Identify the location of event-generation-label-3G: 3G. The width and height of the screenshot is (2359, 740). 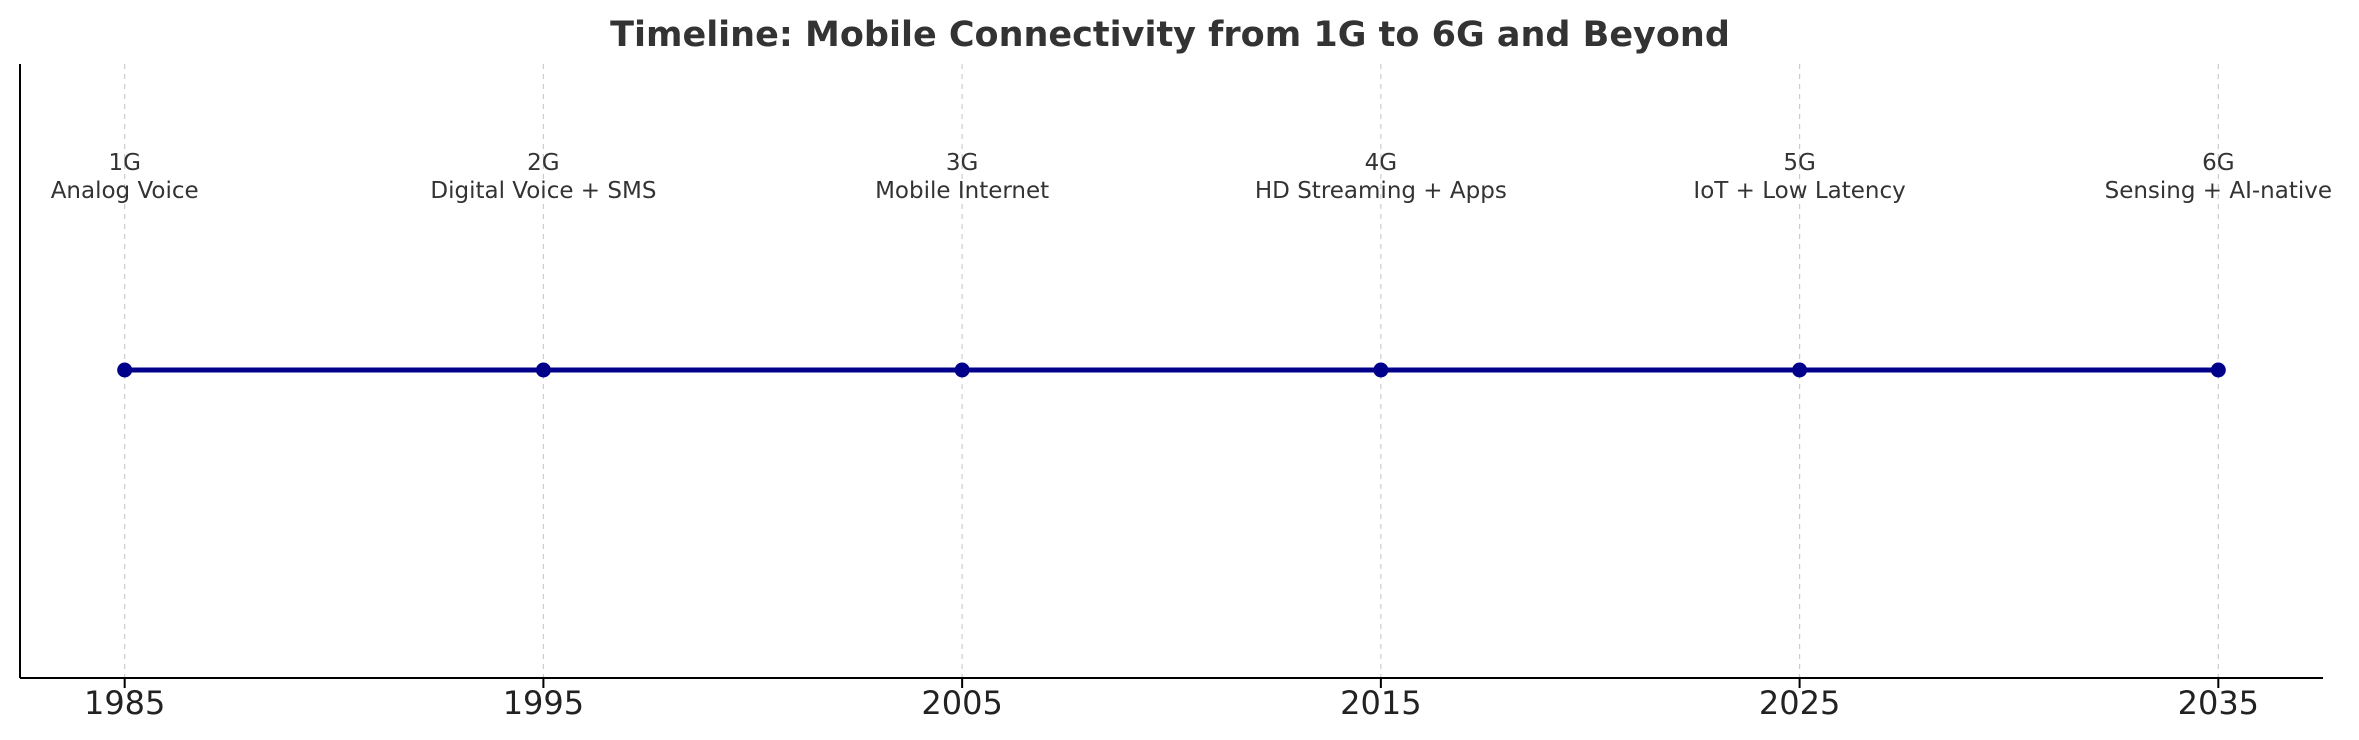
(962, 163).